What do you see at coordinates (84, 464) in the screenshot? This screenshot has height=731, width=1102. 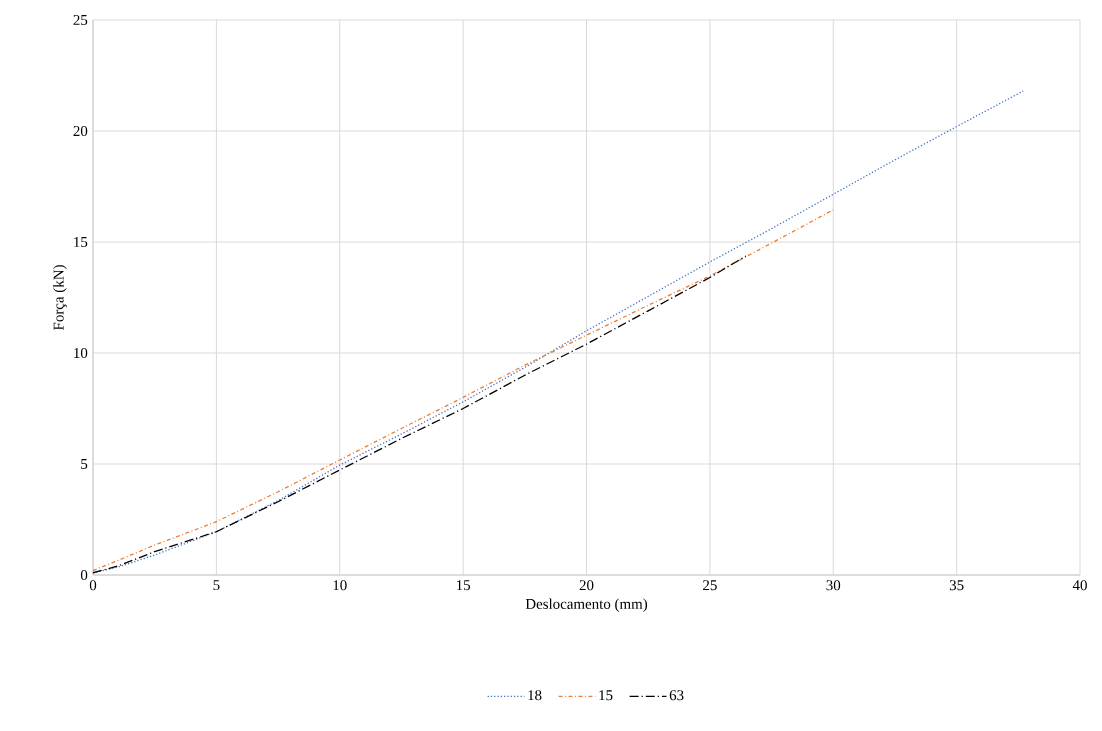 I see `y-tick-label: 5` at bounding box center [84, 464].